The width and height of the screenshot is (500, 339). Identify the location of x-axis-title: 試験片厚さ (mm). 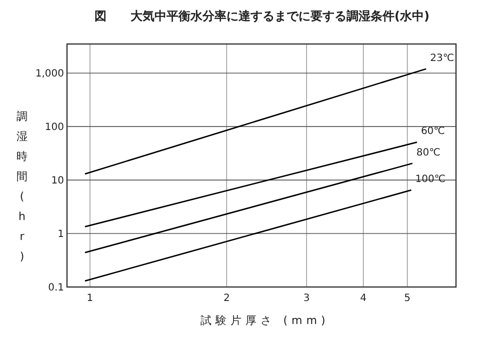
(265, 320).